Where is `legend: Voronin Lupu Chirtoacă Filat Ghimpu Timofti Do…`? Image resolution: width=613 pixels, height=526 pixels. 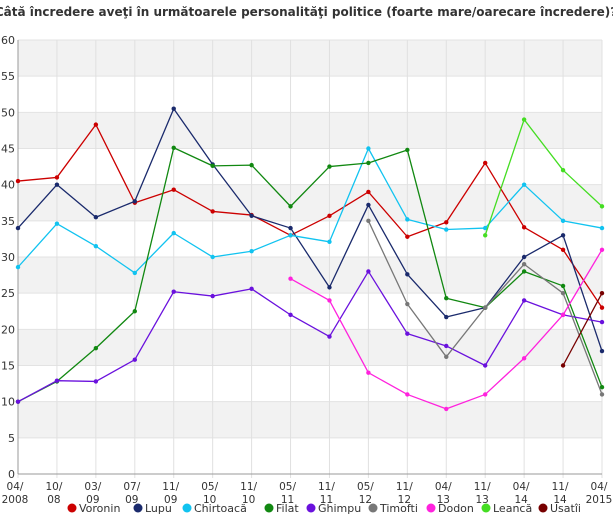
legend: Voronin Lupu Chirtoacă Filat Ghimpu Timofti Do… is located at coordinates (324, 508).